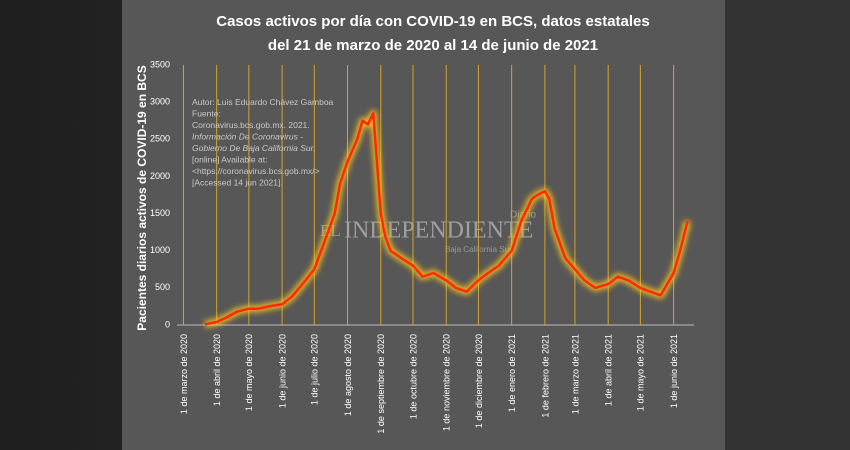  I want to click on y-tick-label: 2000, so click(160, 176).